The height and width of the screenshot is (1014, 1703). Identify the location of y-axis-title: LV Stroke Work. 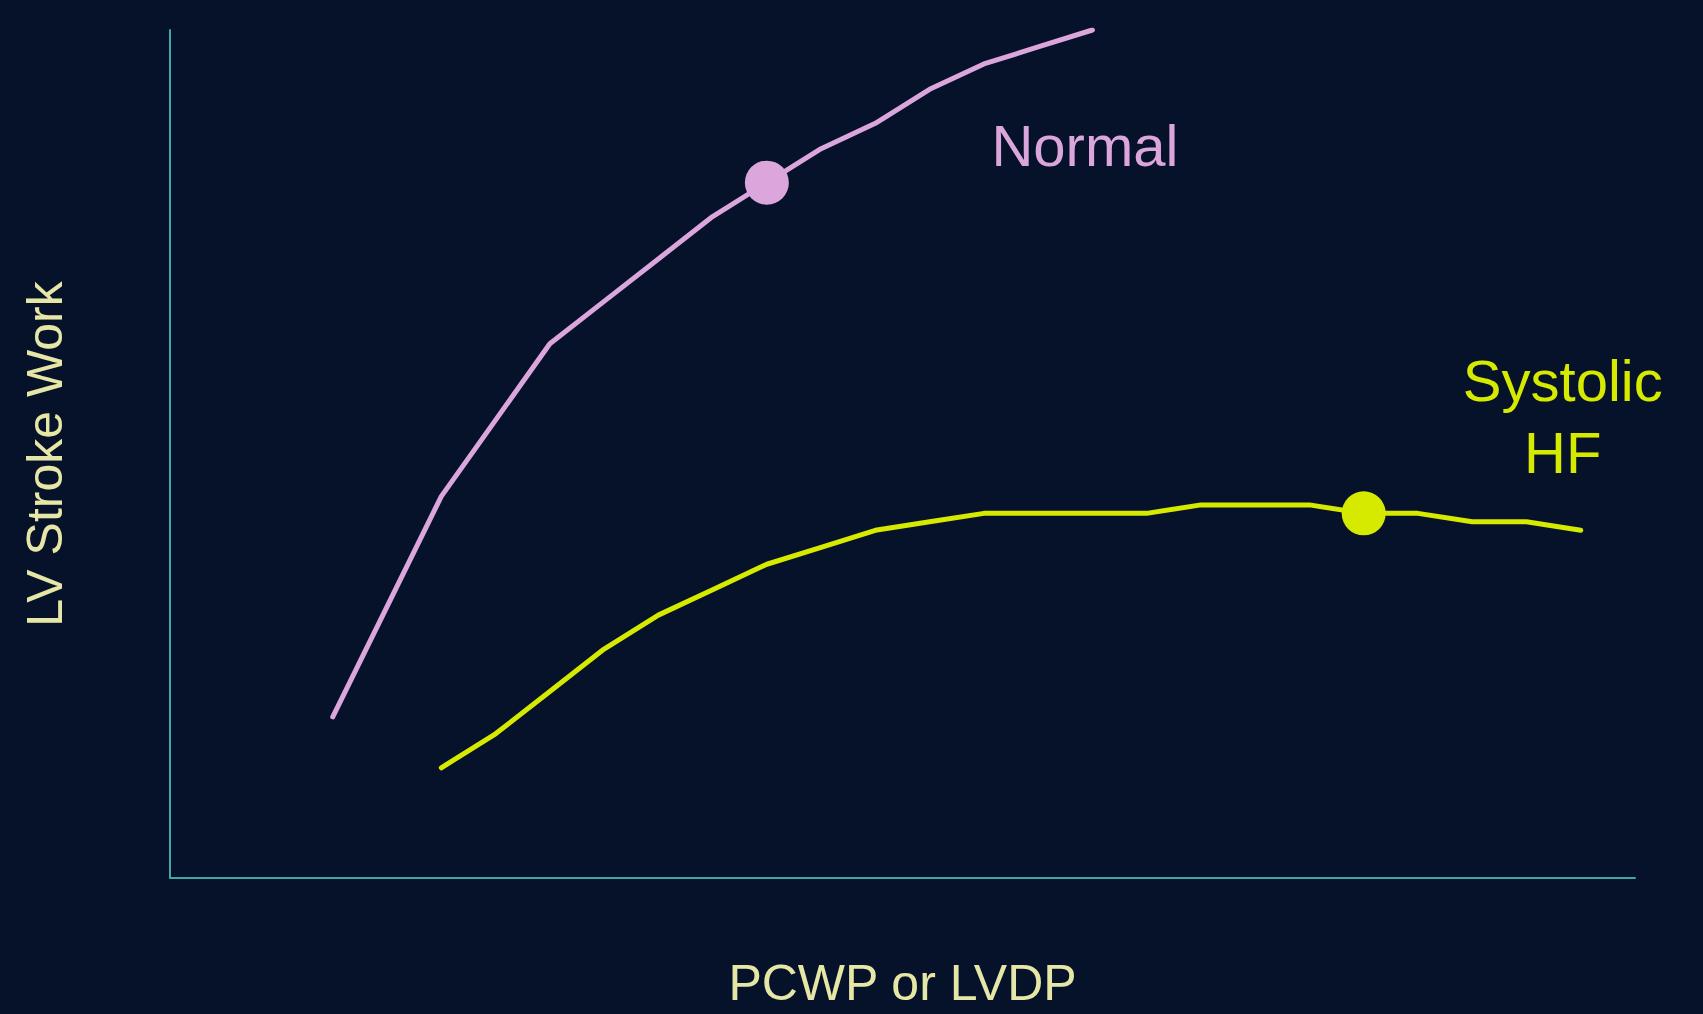
(45, 453).